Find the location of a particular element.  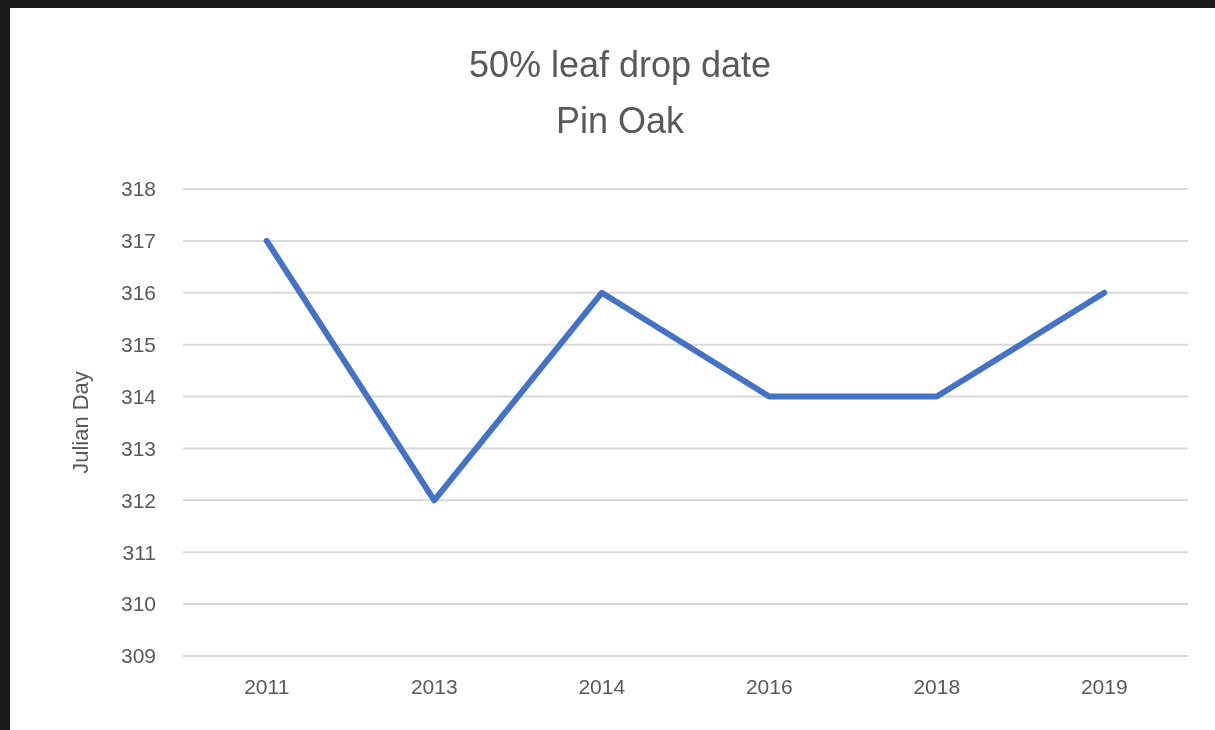

y-tick-label: 311 is located at coordinates (139, 552).